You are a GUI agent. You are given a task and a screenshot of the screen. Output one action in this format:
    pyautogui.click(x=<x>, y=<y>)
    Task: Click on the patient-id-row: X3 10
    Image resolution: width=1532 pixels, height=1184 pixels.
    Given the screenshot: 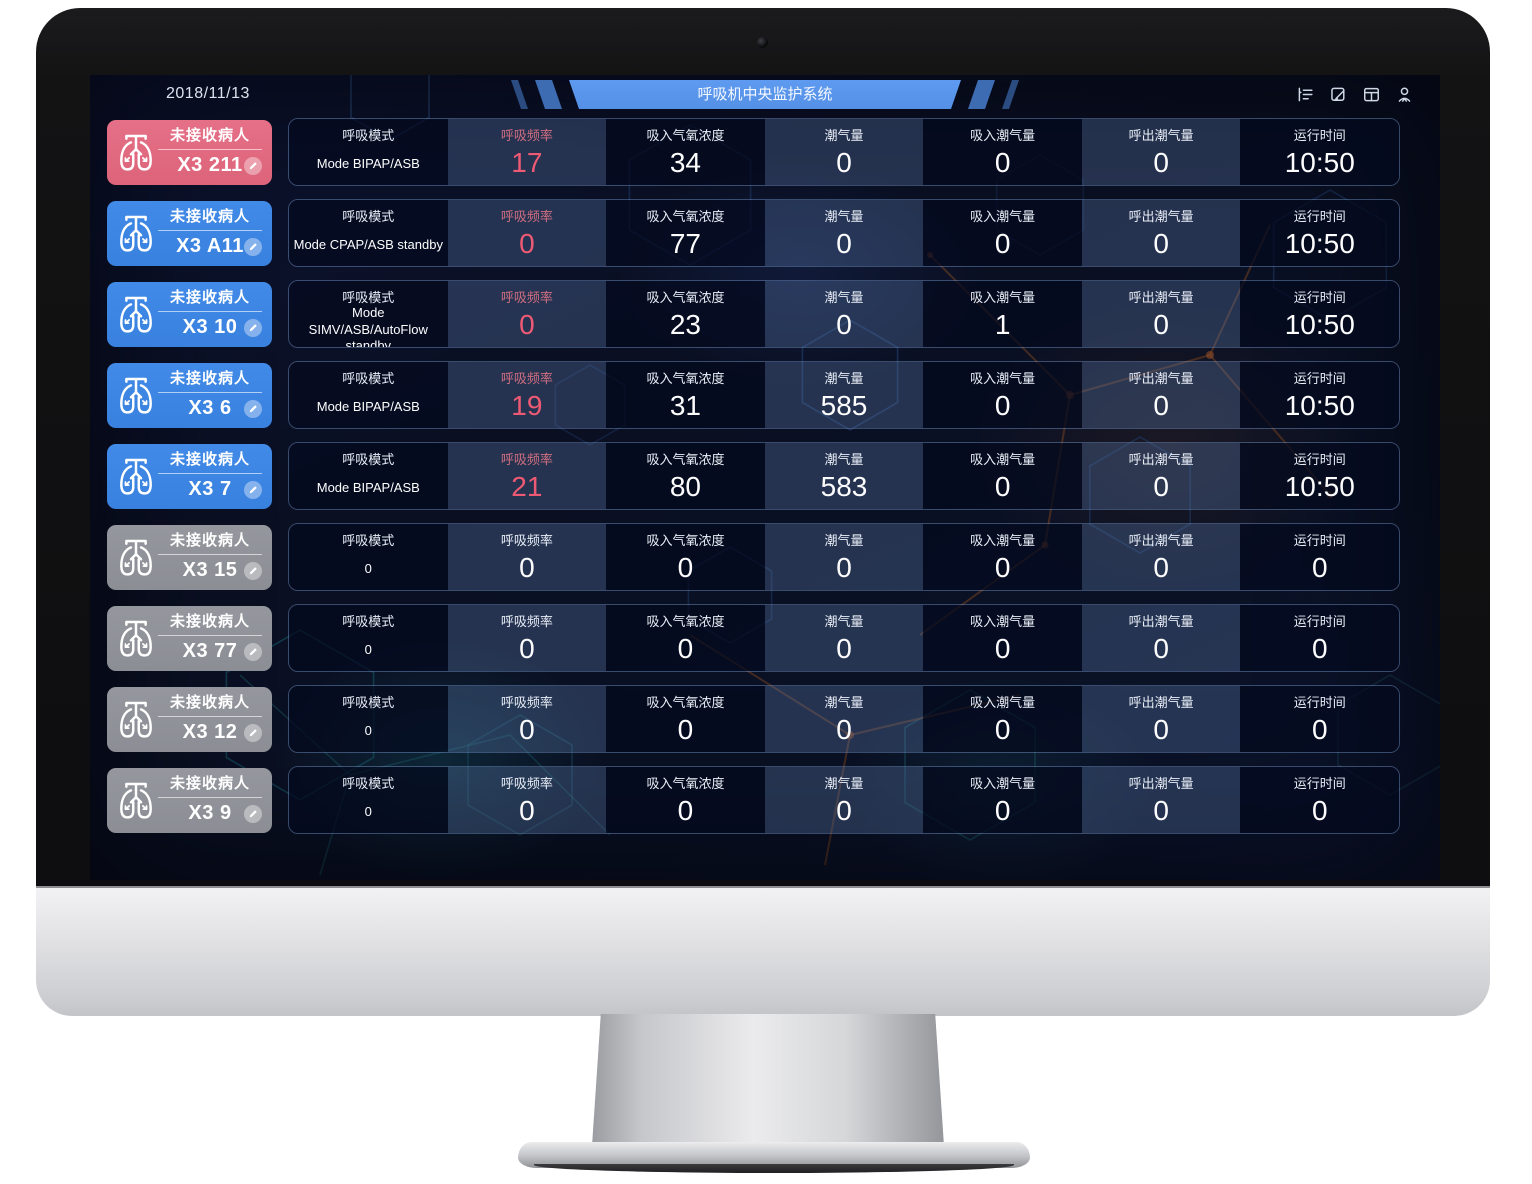 What is the action you would take?
    pyautogui.click(x=210, y=327)
    